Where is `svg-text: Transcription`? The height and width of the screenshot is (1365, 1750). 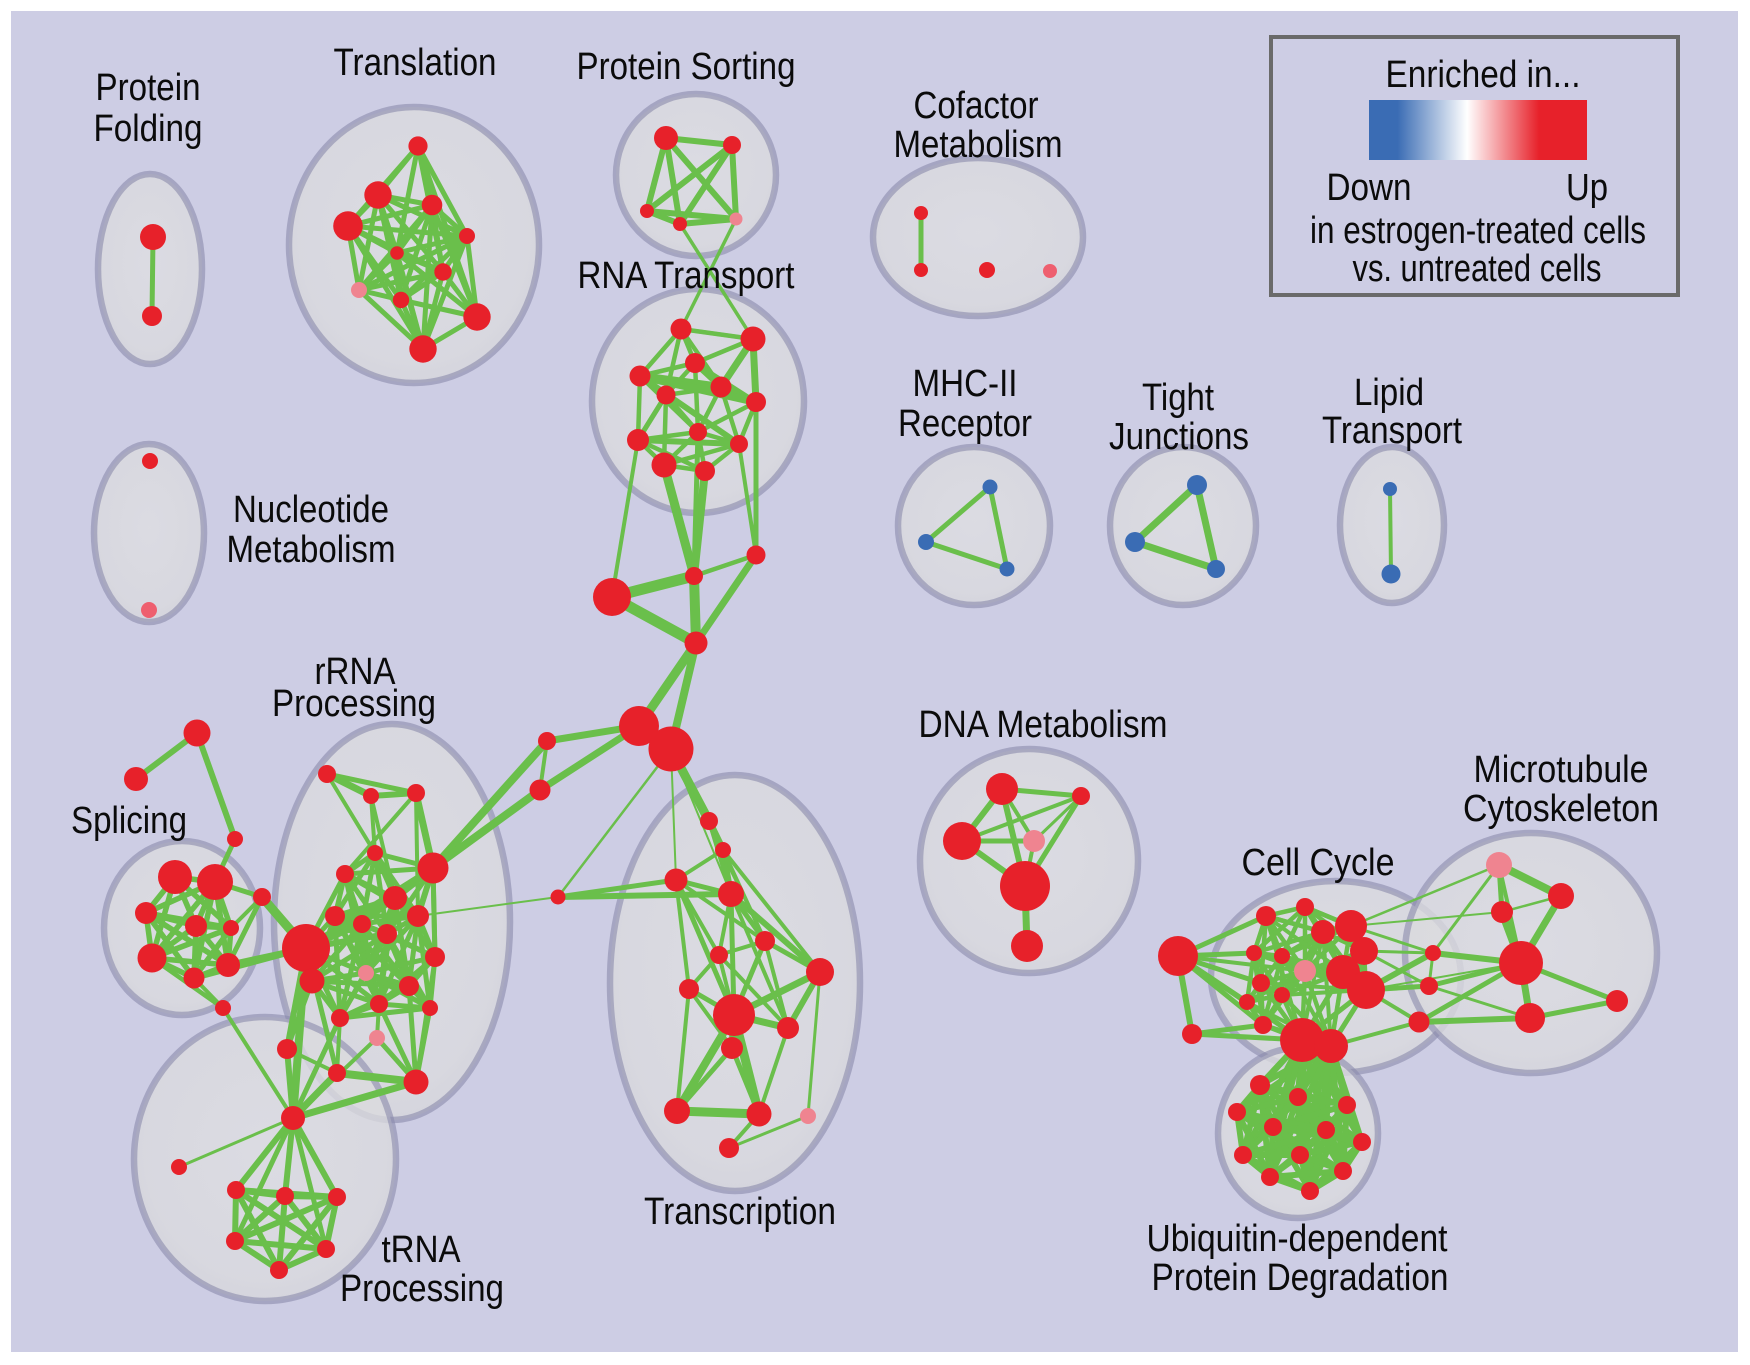
svg-text: Transcription is located at coordinates (740, 1212).